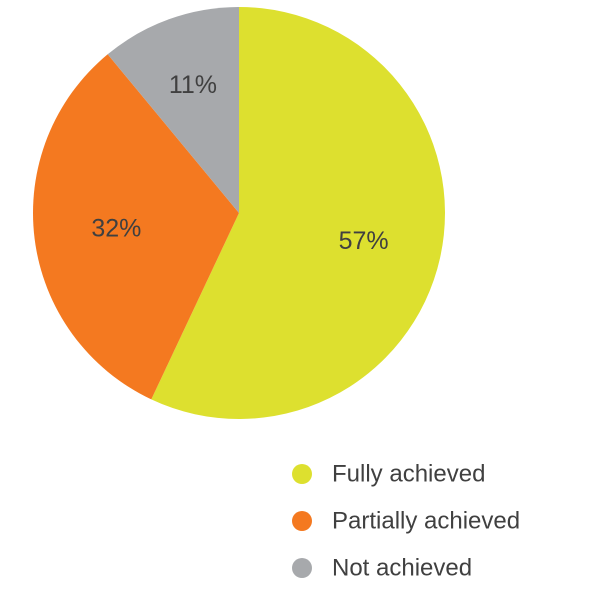 This screenshot has width=612, height=593. I want to click on legend-marker-not-achieved, so click(302, 568).